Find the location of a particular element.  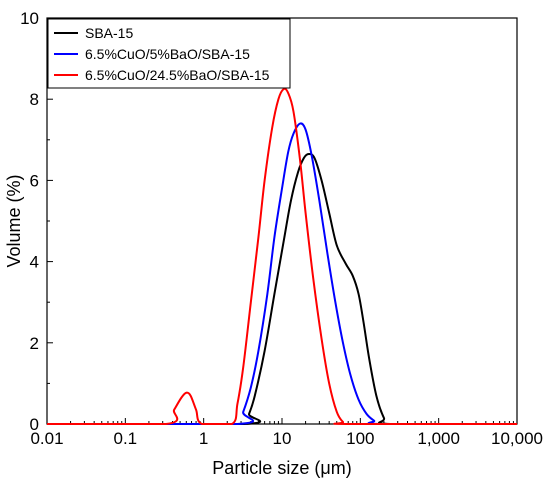

x-tick-label: 10 is located at coordinates (282, 438).